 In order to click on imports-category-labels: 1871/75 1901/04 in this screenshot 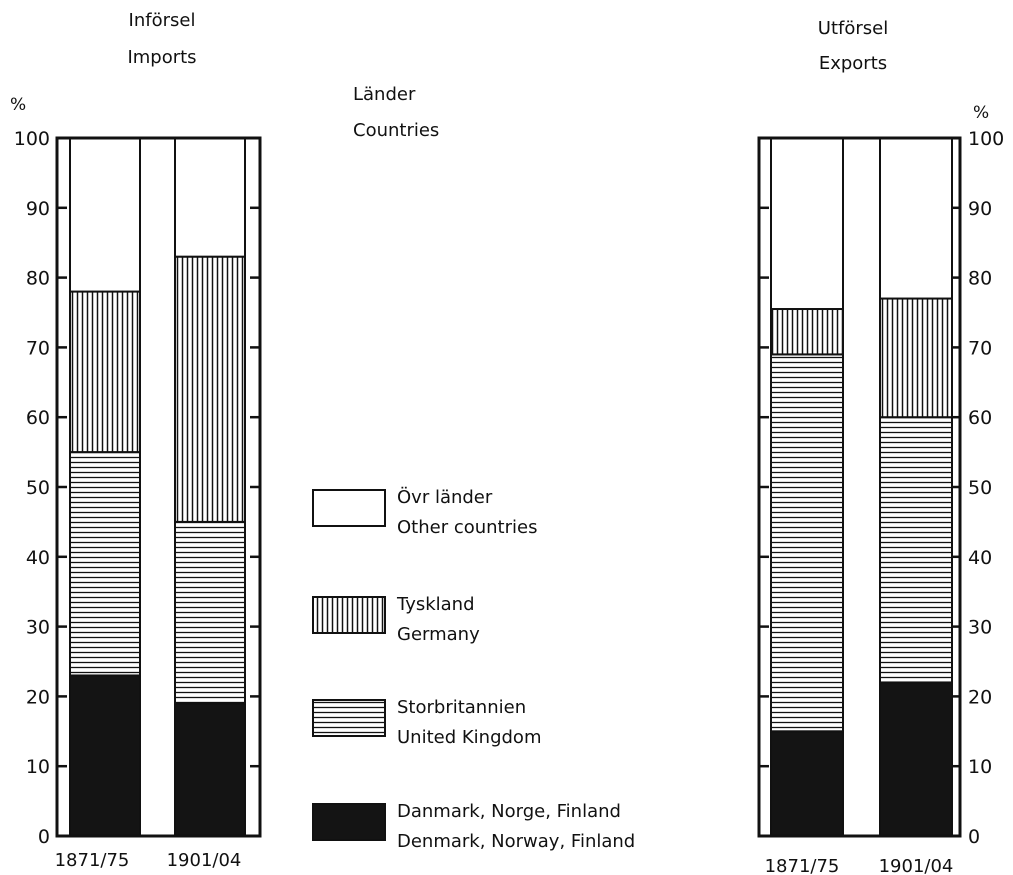, I will do `click(148, 860)`.